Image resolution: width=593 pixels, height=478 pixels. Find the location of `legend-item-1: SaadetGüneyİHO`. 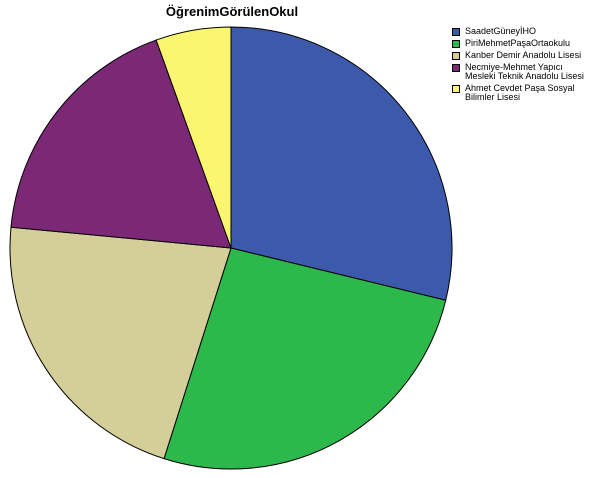

legend-item-1: SaadetGüneyİHO is located at coordinates (522, 31).